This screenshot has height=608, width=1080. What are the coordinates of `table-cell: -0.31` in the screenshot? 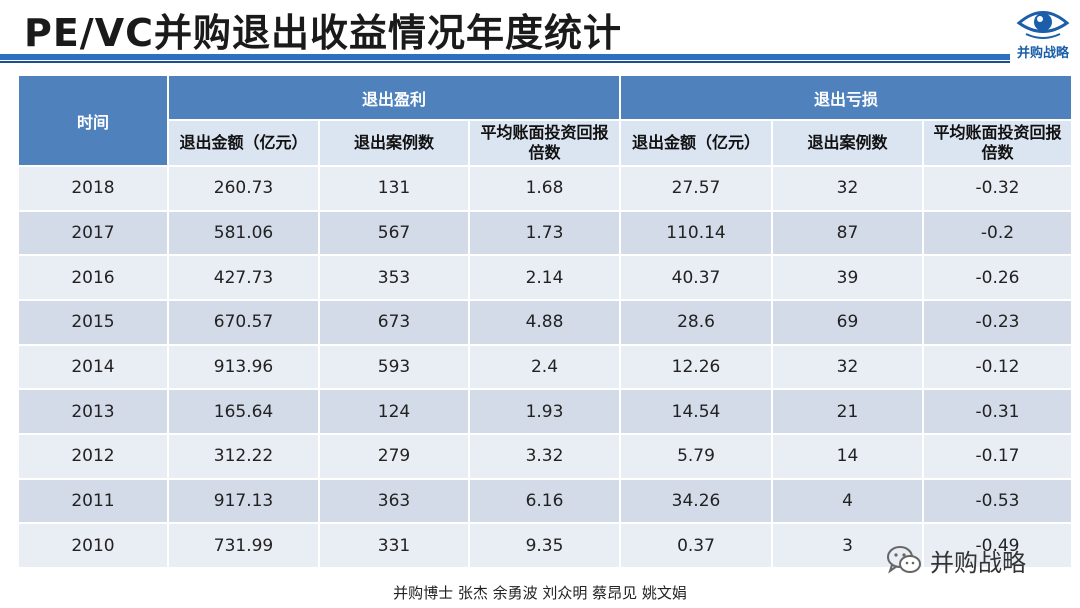 It's located at (997, 411).